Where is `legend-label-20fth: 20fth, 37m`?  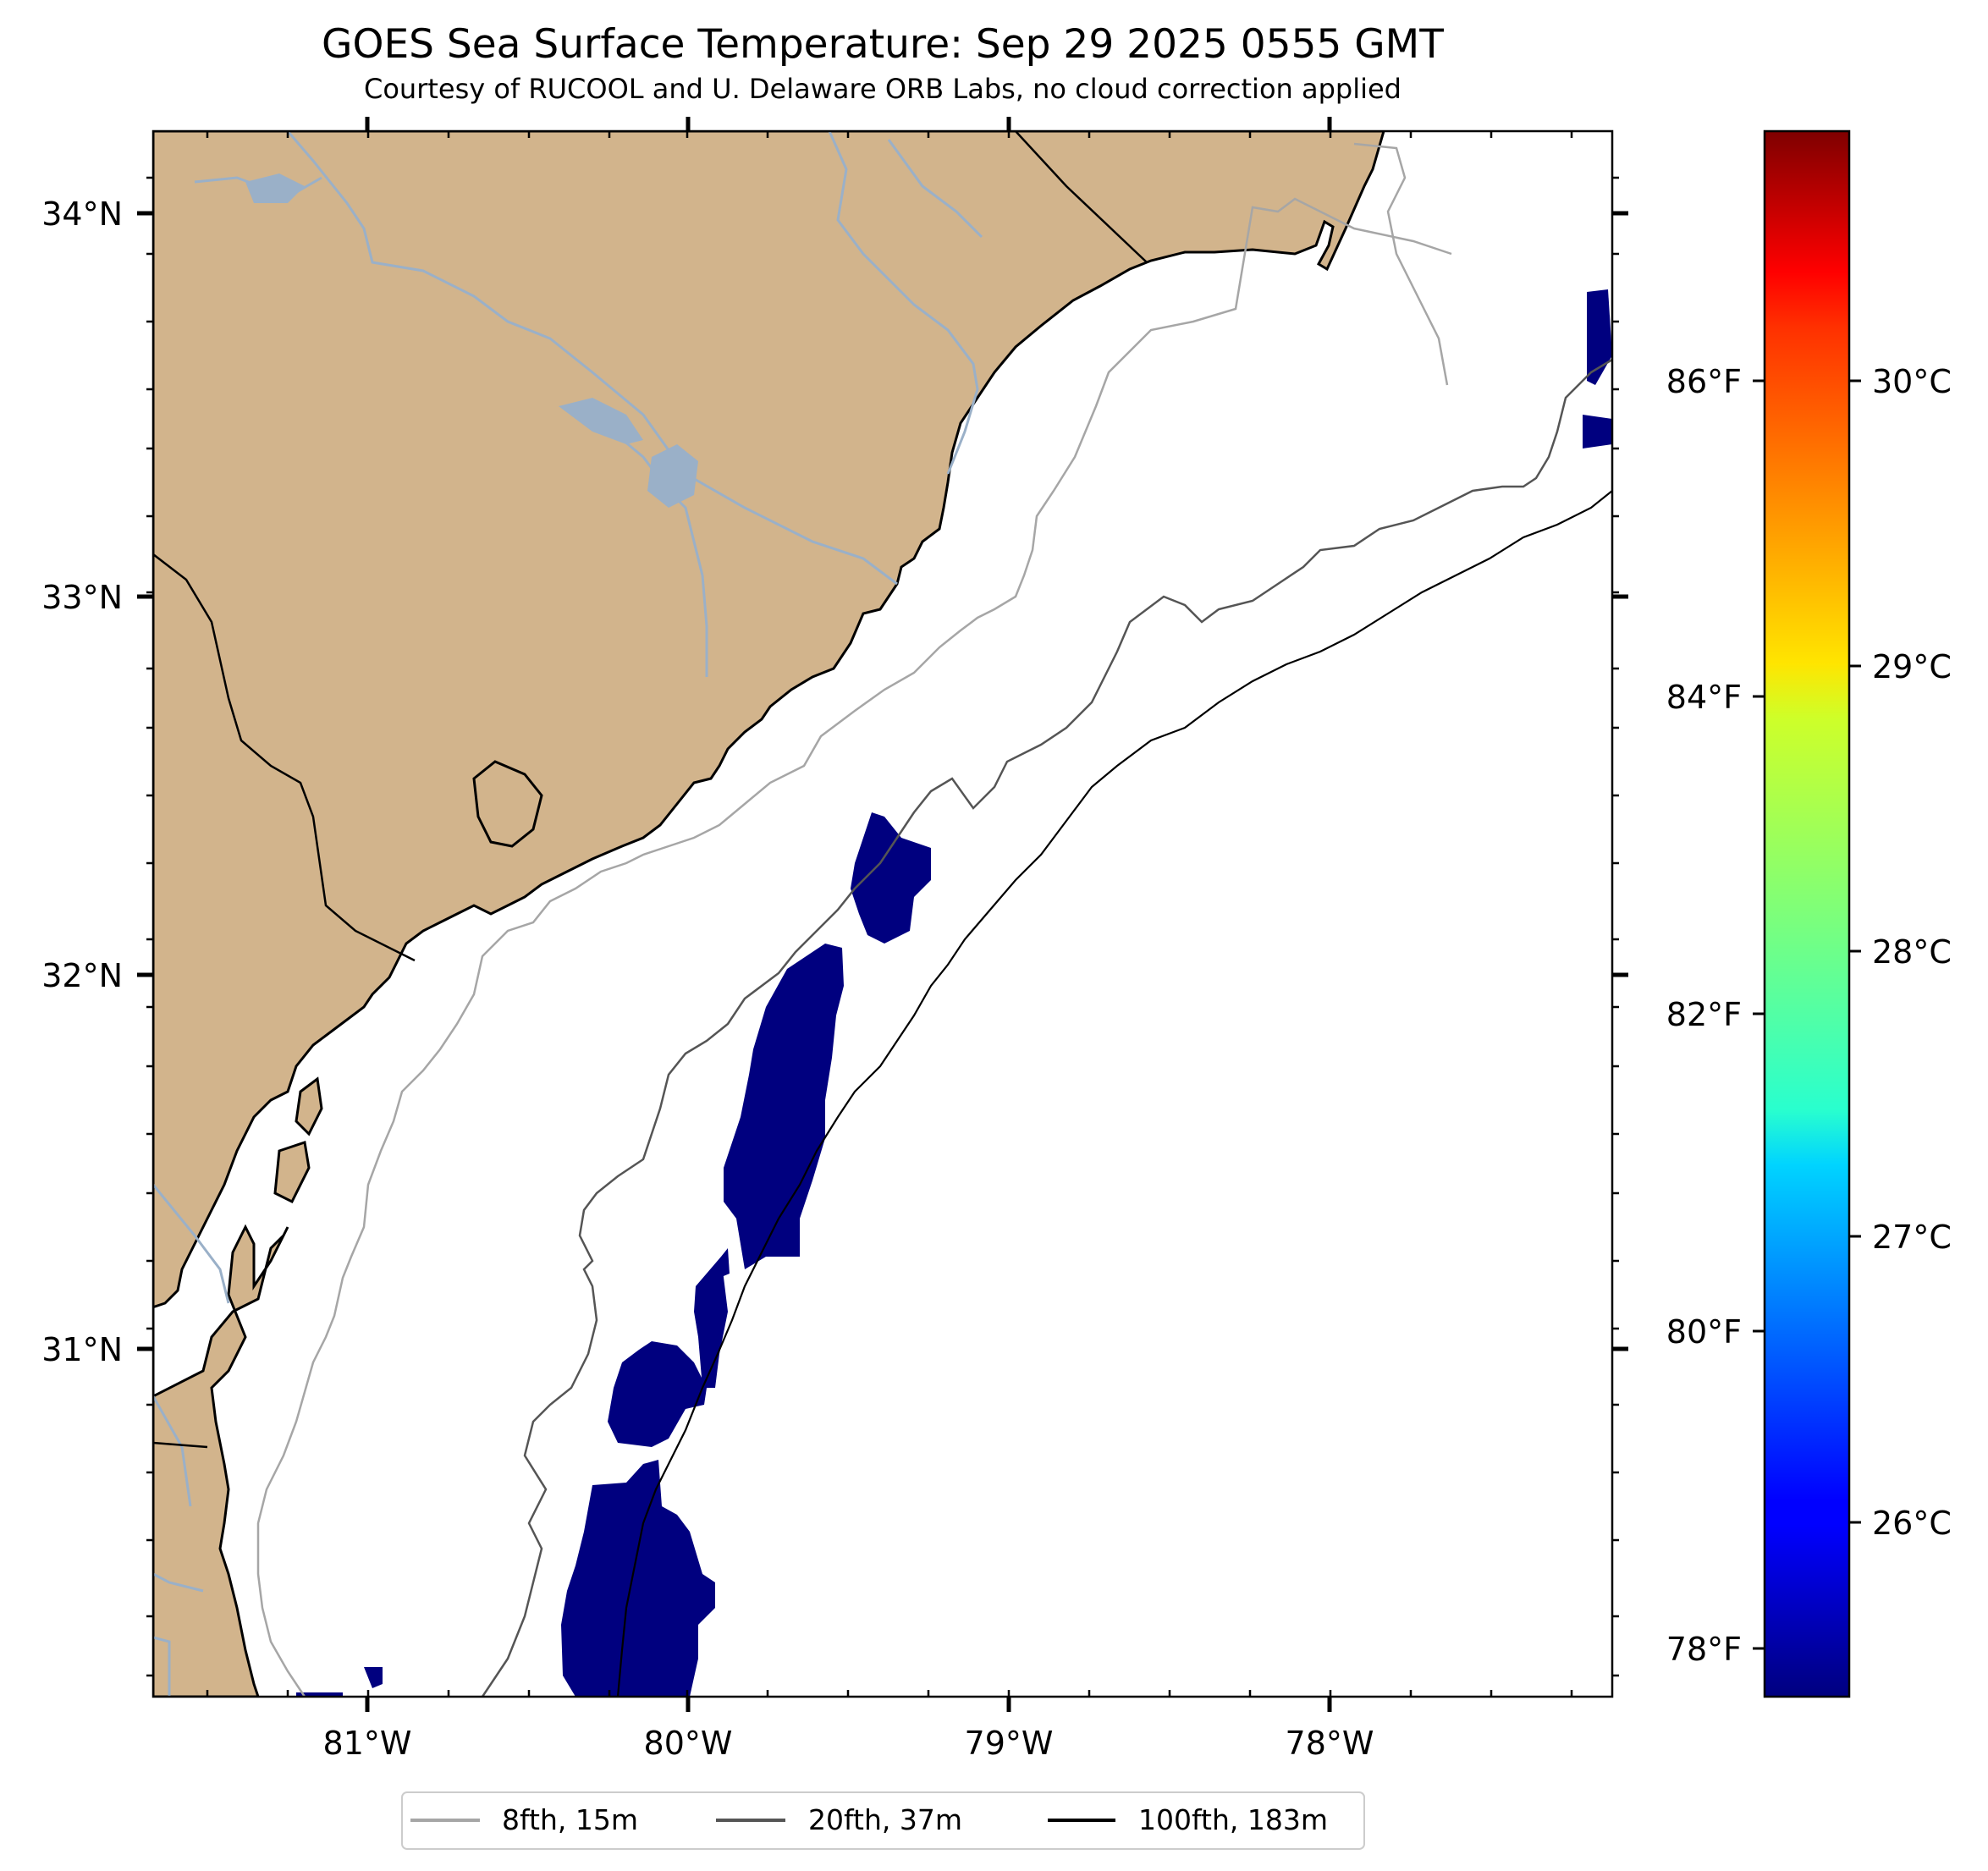 legend-label-20fth: 20fth, 37m is located at coordinates (885, 1820).